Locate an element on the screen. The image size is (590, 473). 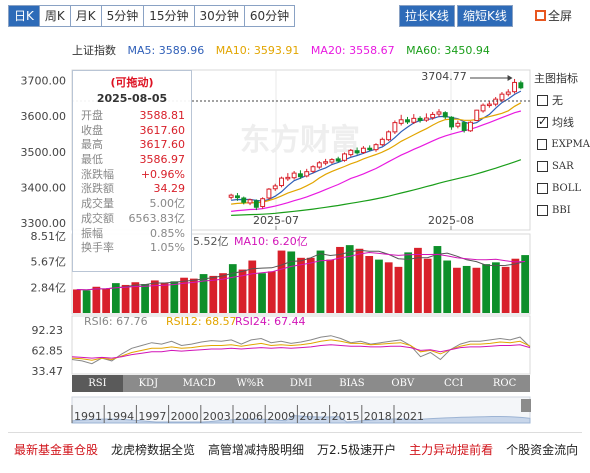
date-axis: 2025-07 2025-08 is located at coordinates (363, 222).